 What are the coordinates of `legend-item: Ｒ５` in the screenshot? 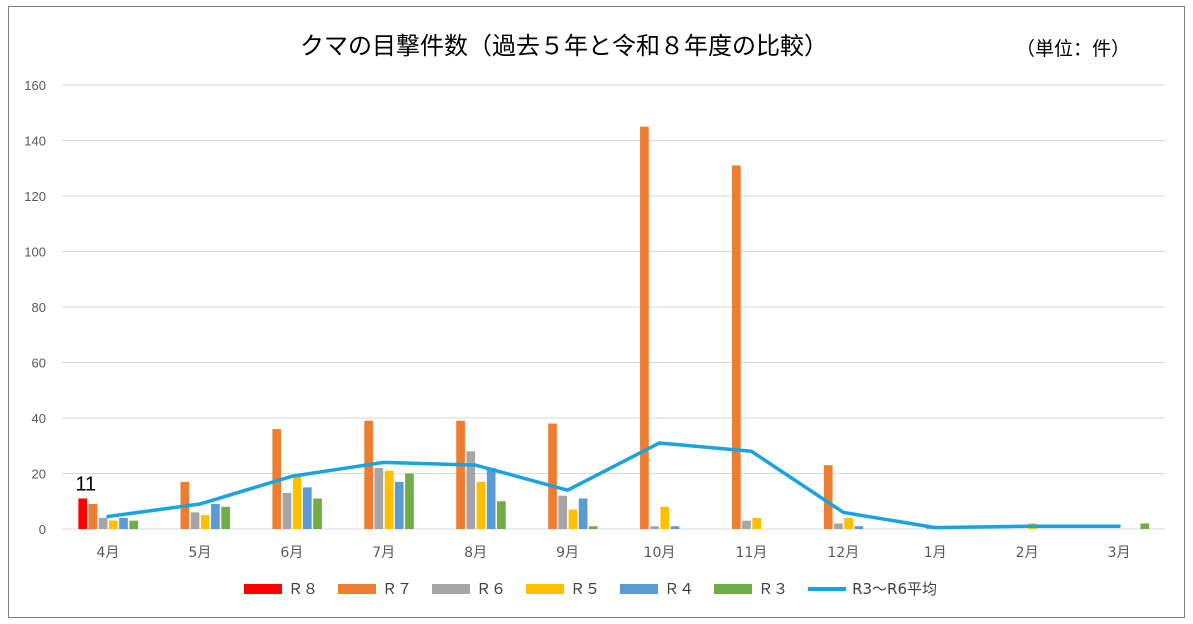 It's located at (563, 588).